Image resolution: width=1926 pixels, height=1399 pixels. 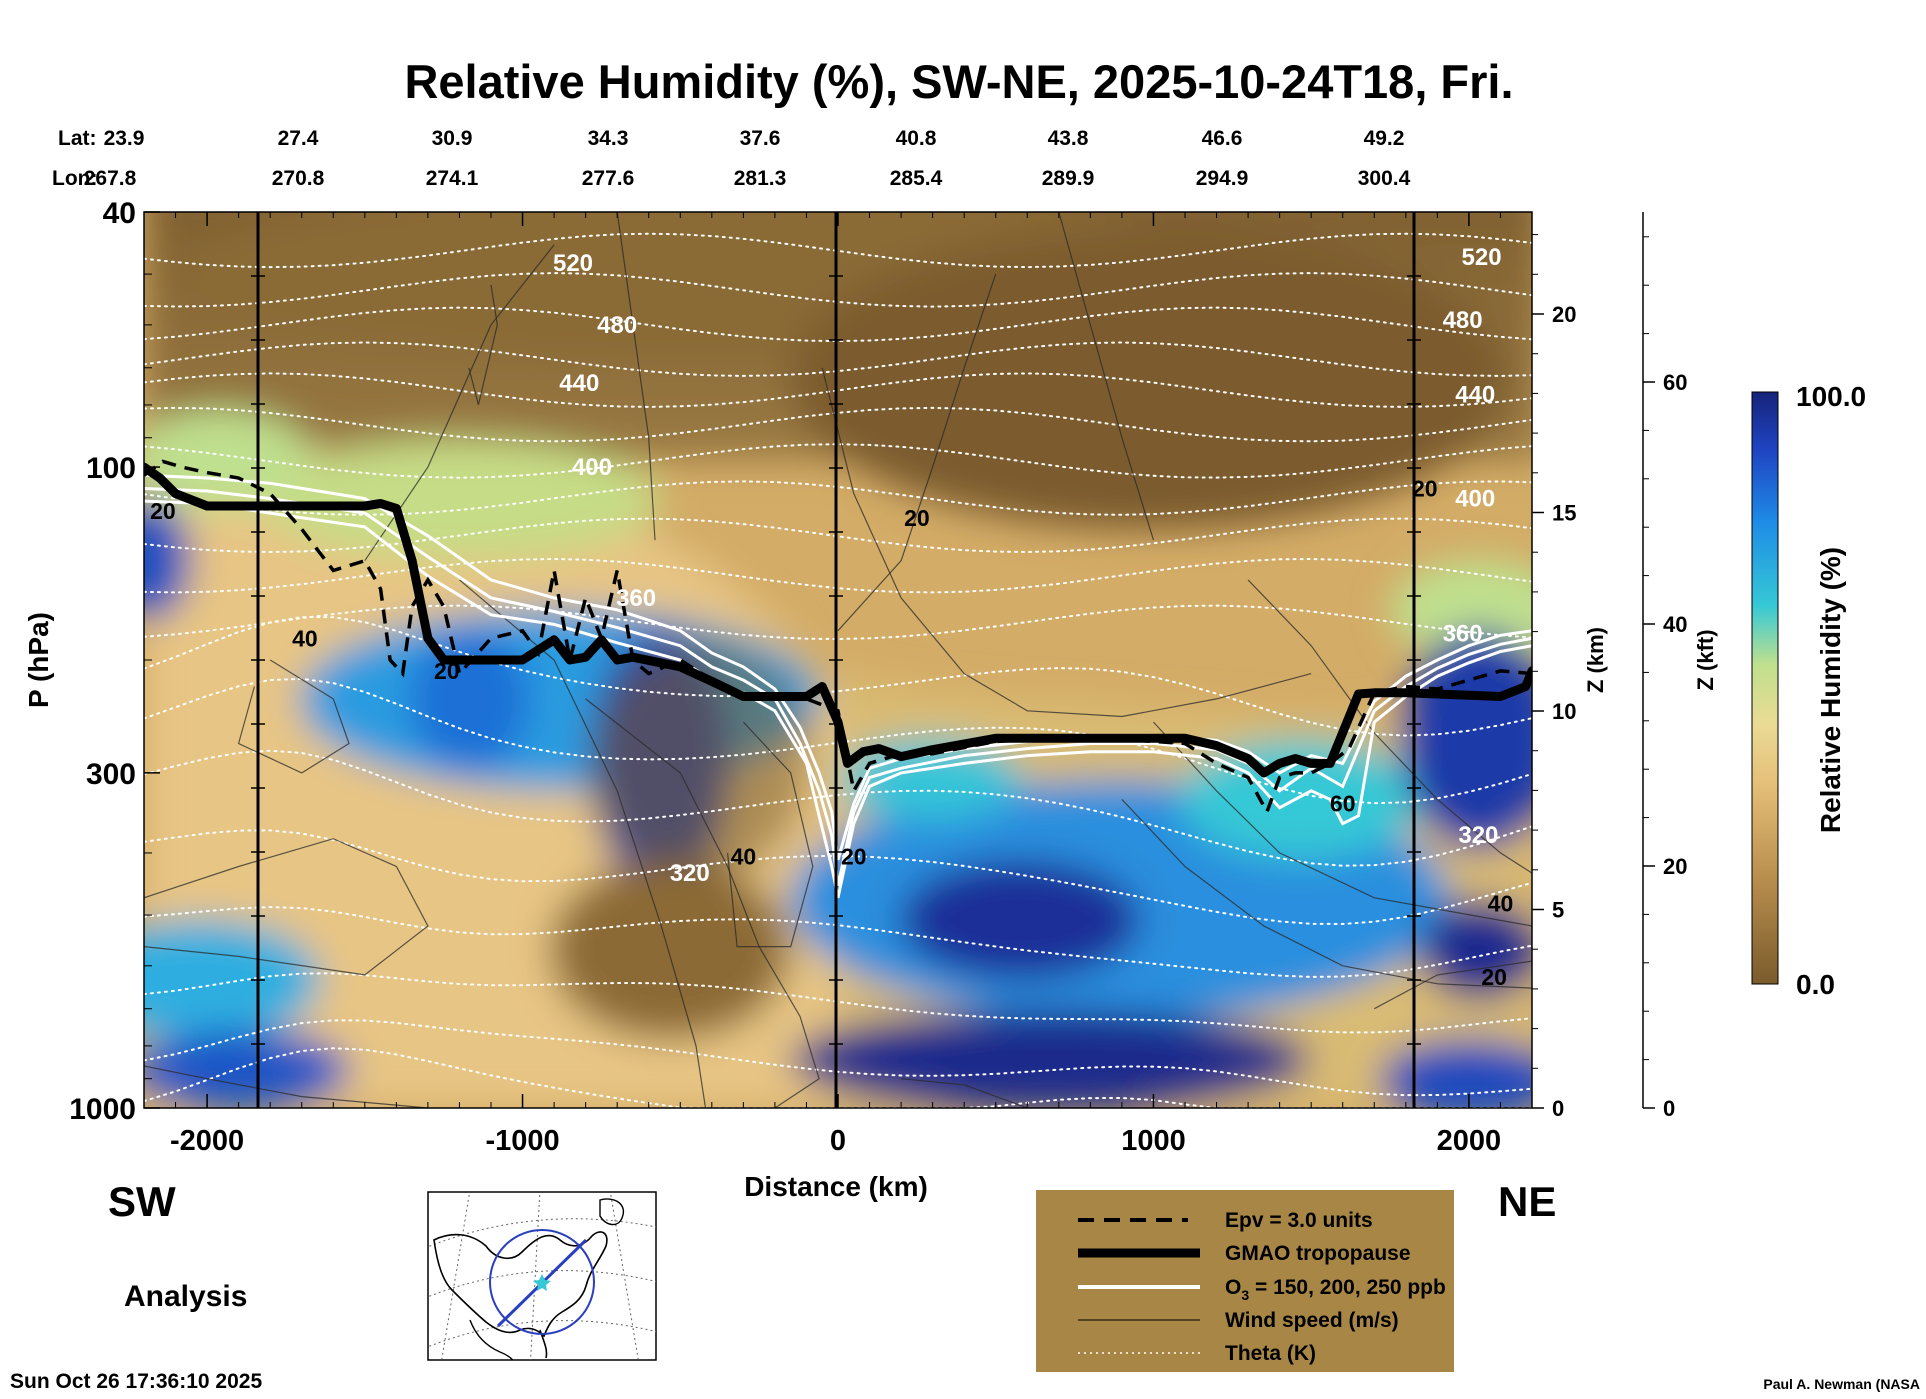 I want to click on lat-label: Lat:, so click(x=77, y=138).